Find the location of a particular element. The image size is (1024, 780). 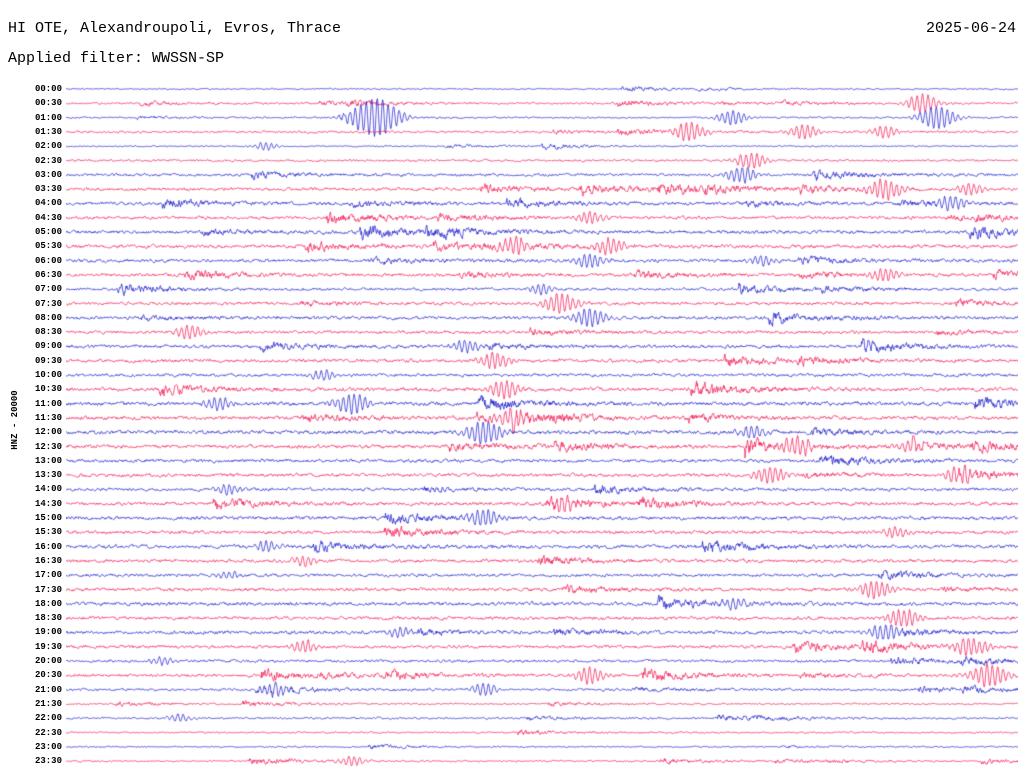

time-label: 23:30 is located at coordinates (48, 761).